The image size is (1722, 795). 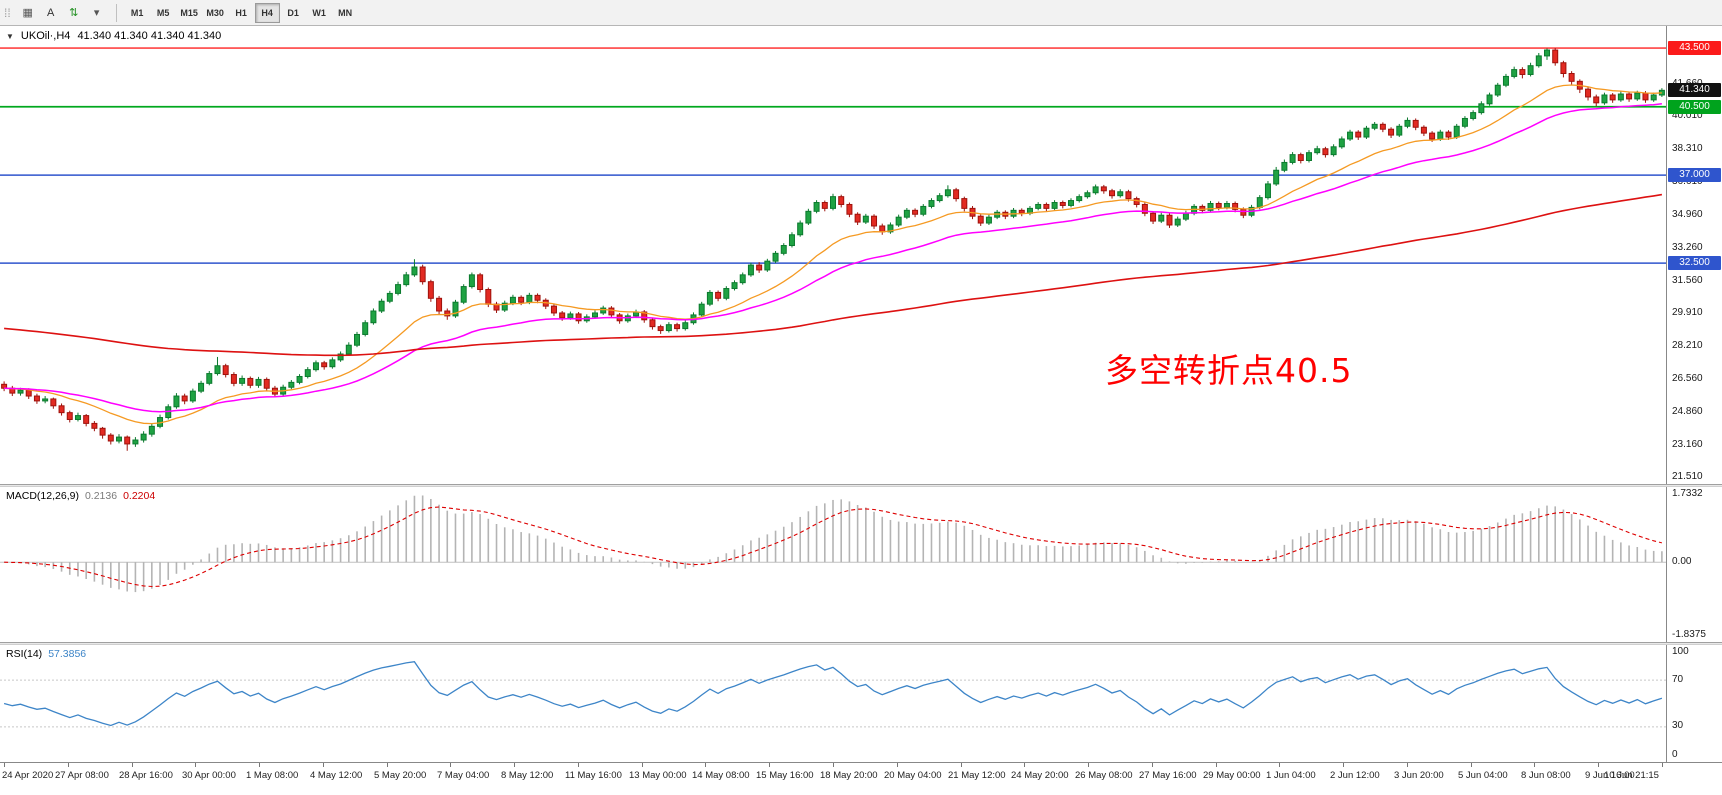 I want to click on time-label: 29 May 00:00, so click(x=1232, y=775).